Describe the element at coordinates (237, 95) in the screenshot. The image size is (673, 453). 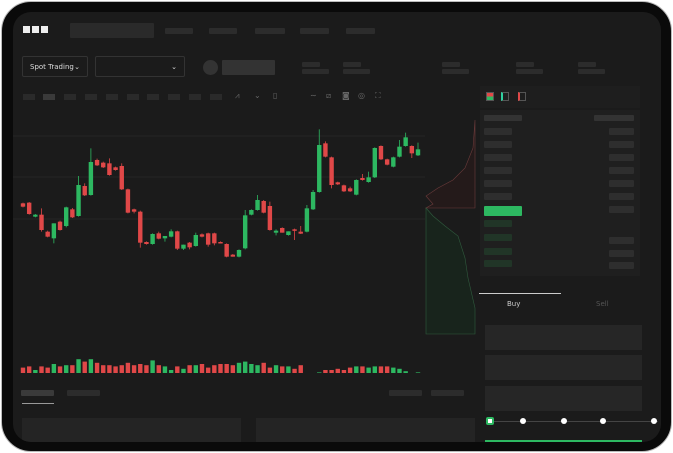
I see `indicator-icon: ⩘` at that location.